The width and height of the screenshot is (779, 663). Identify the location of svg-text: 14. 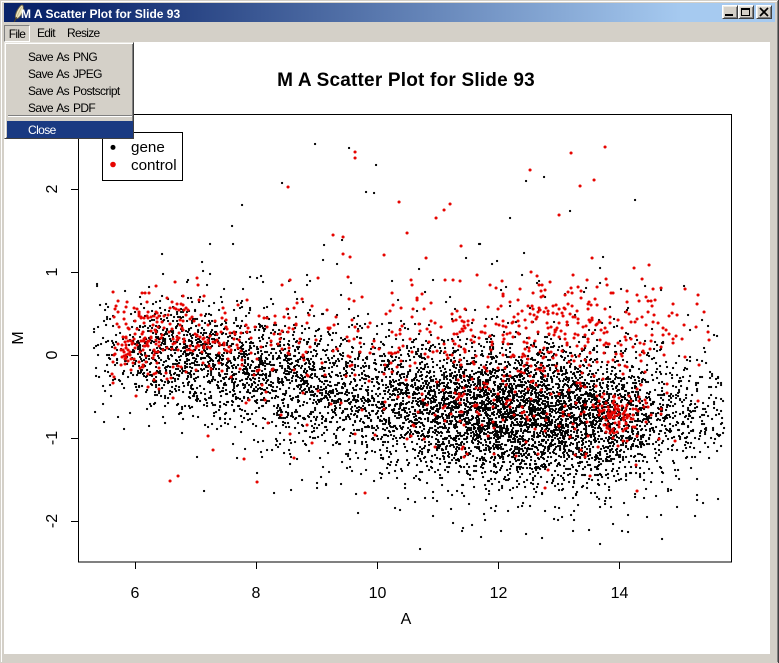
(620, 593).